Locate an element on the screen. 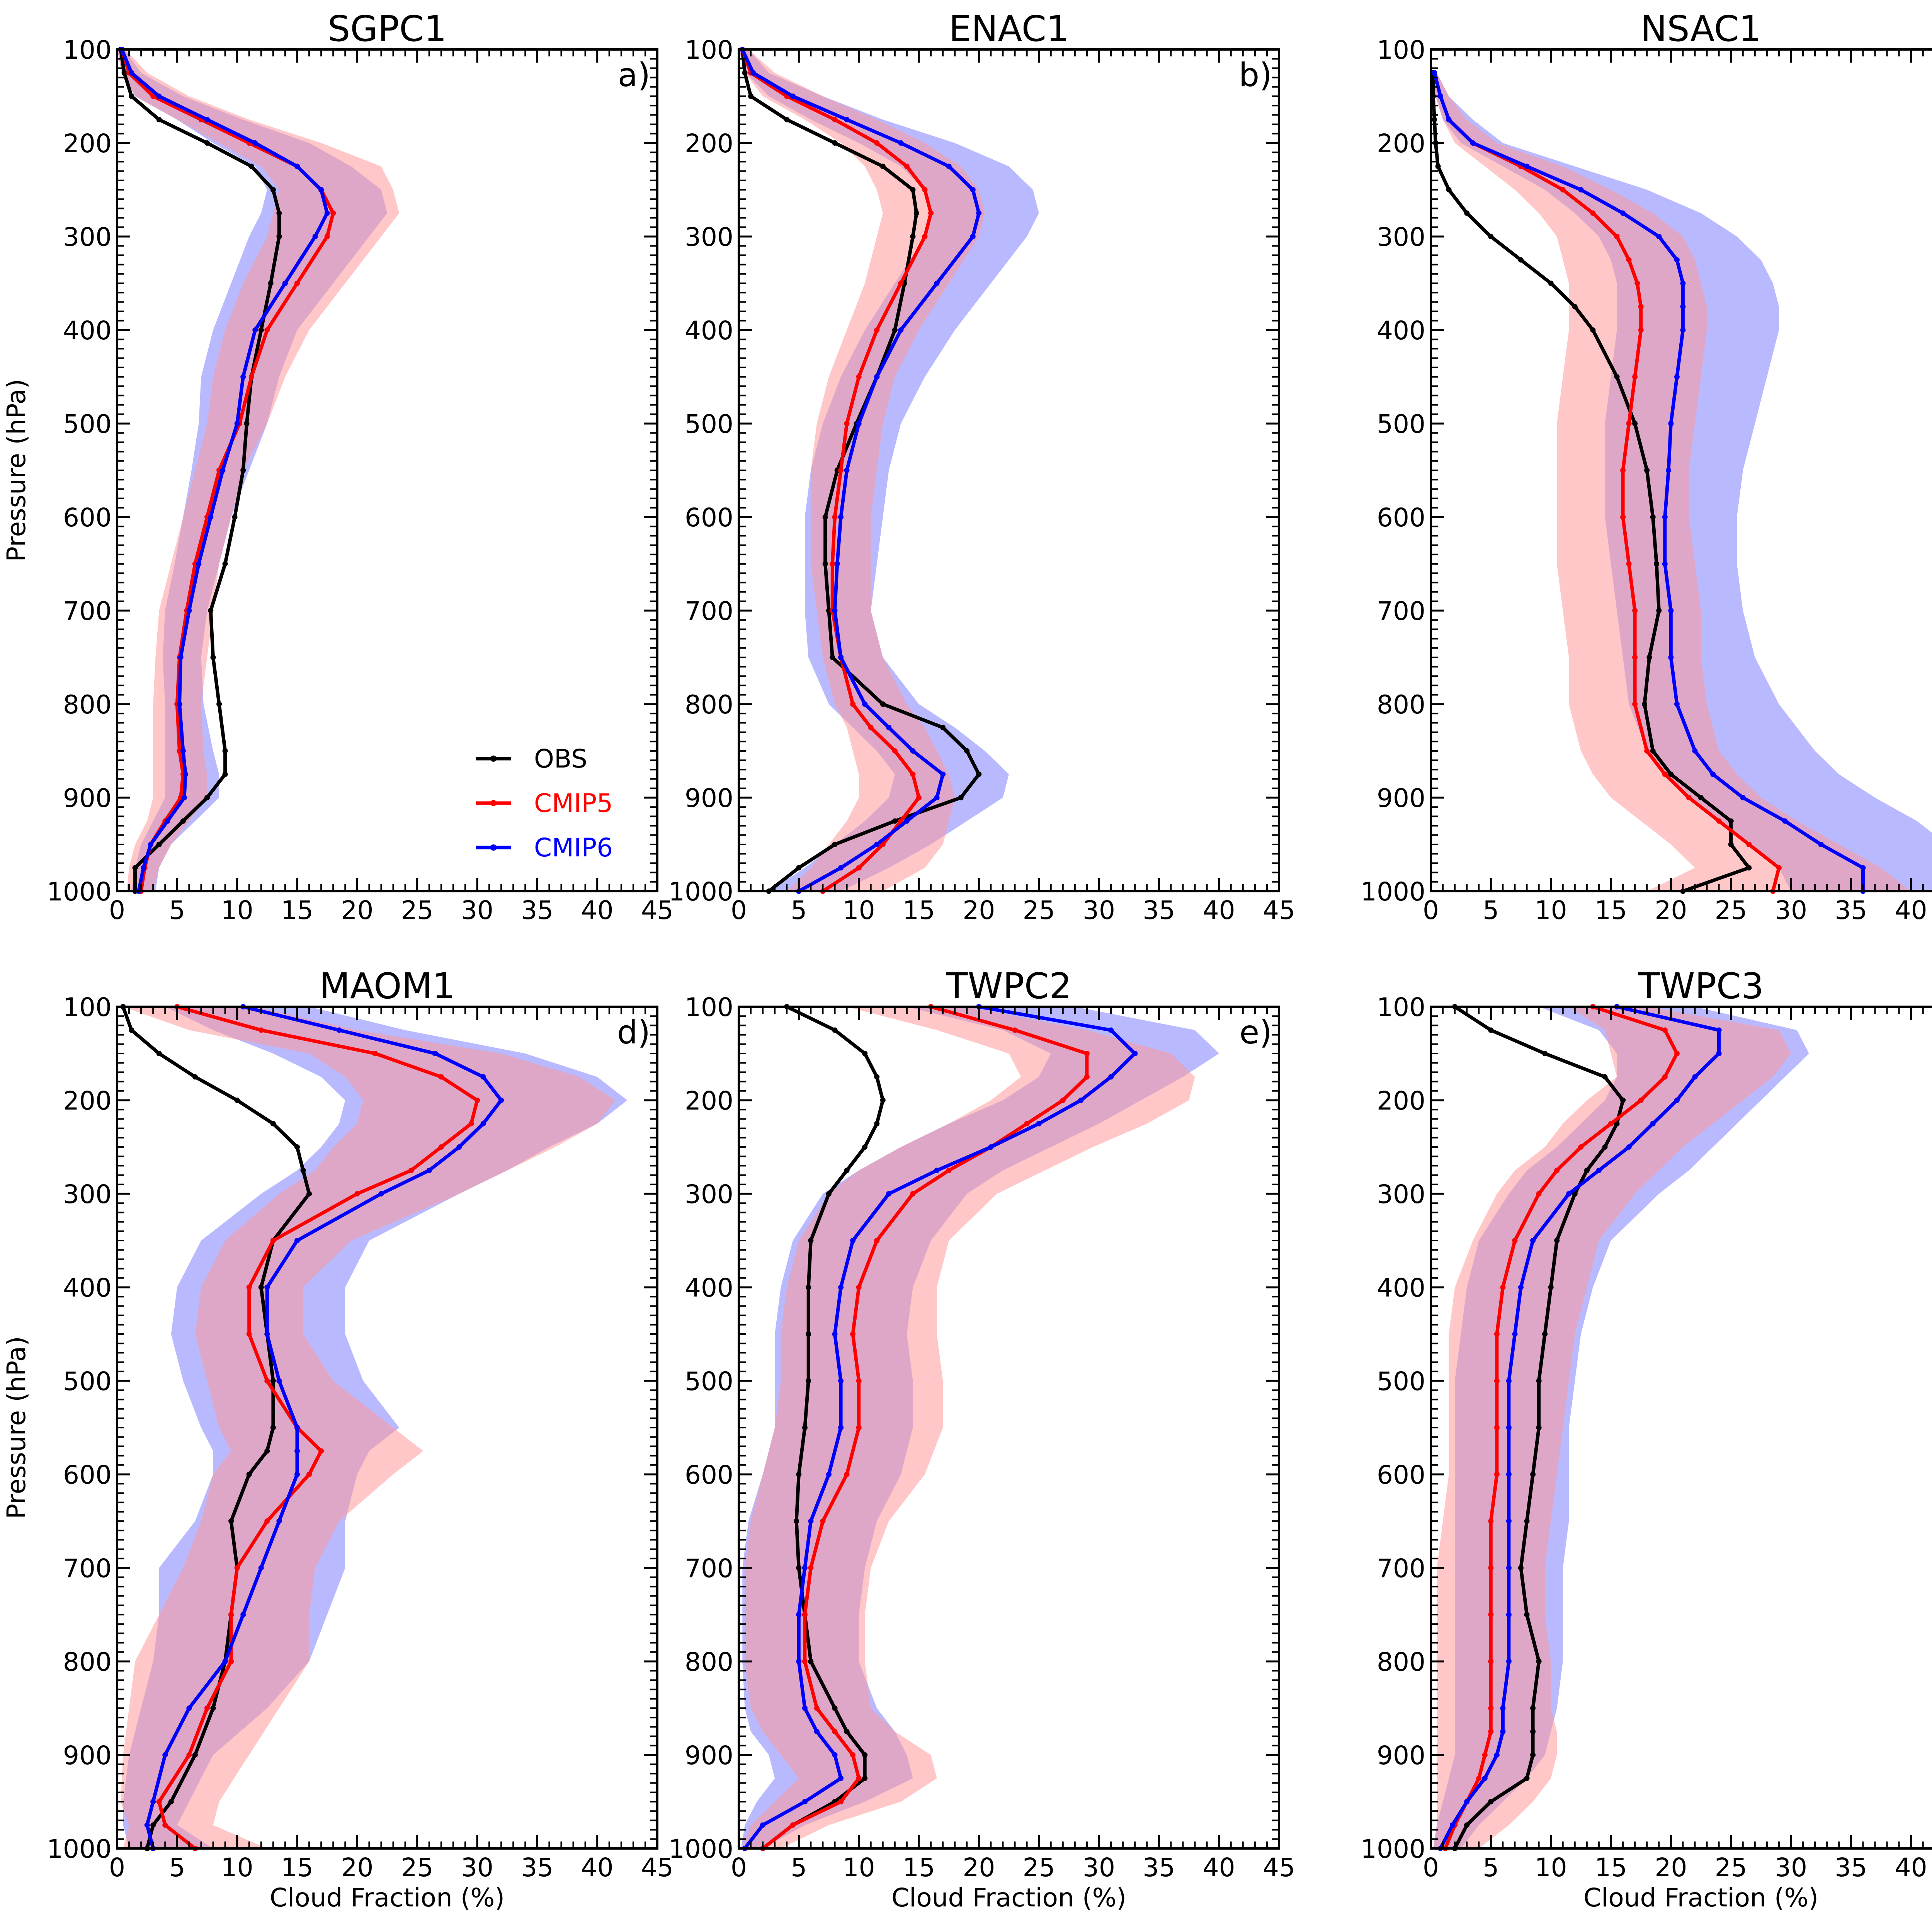 The image size is (1932, 1913). x-tick-label: 45 is located at coordinates (657, 1867).